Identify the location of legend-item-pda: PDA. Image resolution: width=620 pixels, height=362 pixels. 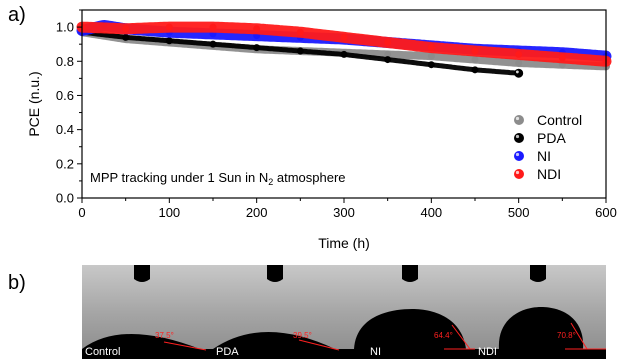
(540, 138).